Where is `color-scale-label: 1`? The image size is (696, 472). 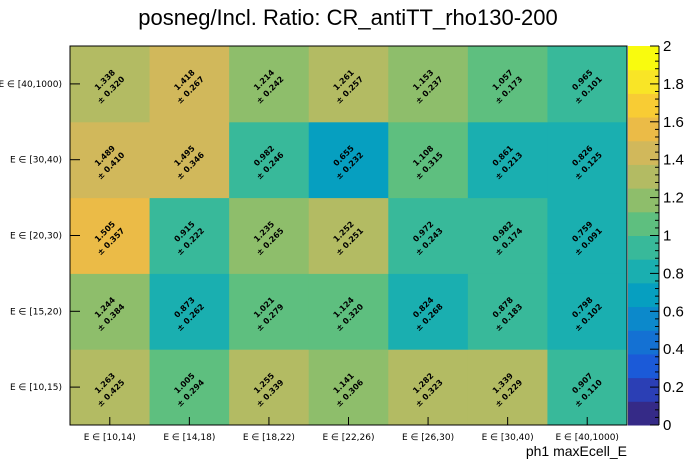
color-scale-label: 1 is located at coordinates (667, 236).